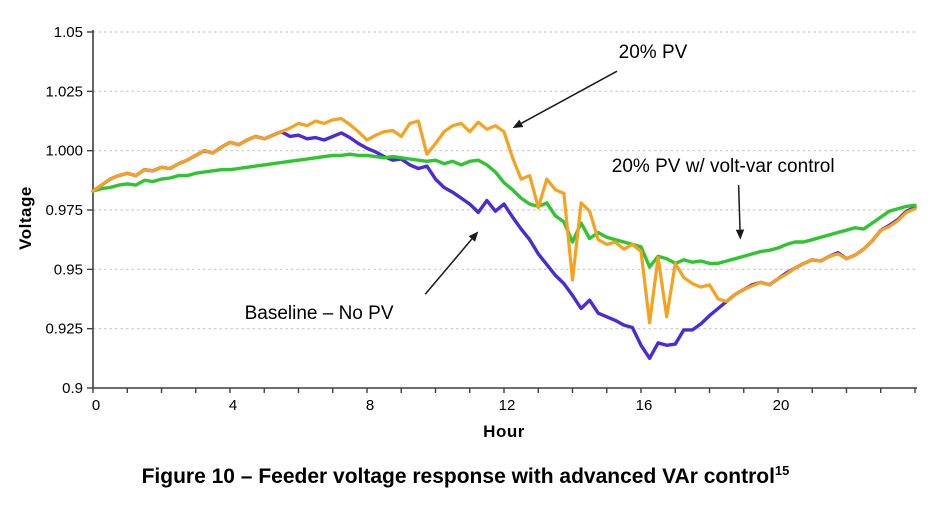 The height and width of the screenshot is (512, 931). What do you see at coordinates (781, 405) in the screenshot?
I see `x-tick-label: 20` at bounding box center [781, 405].